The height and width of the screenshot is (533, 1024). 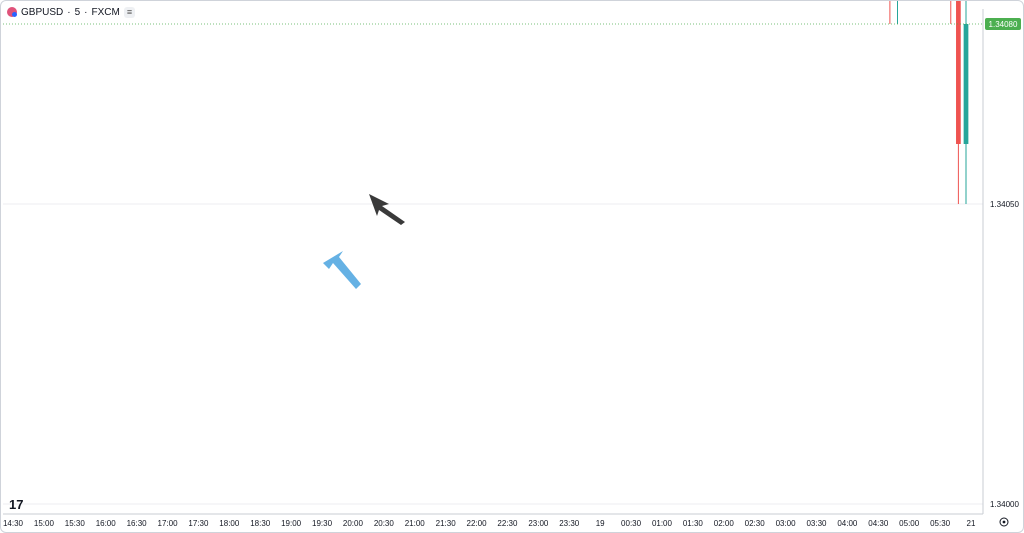 I want to click on last-price-tag, so click(x=1003, y=24).